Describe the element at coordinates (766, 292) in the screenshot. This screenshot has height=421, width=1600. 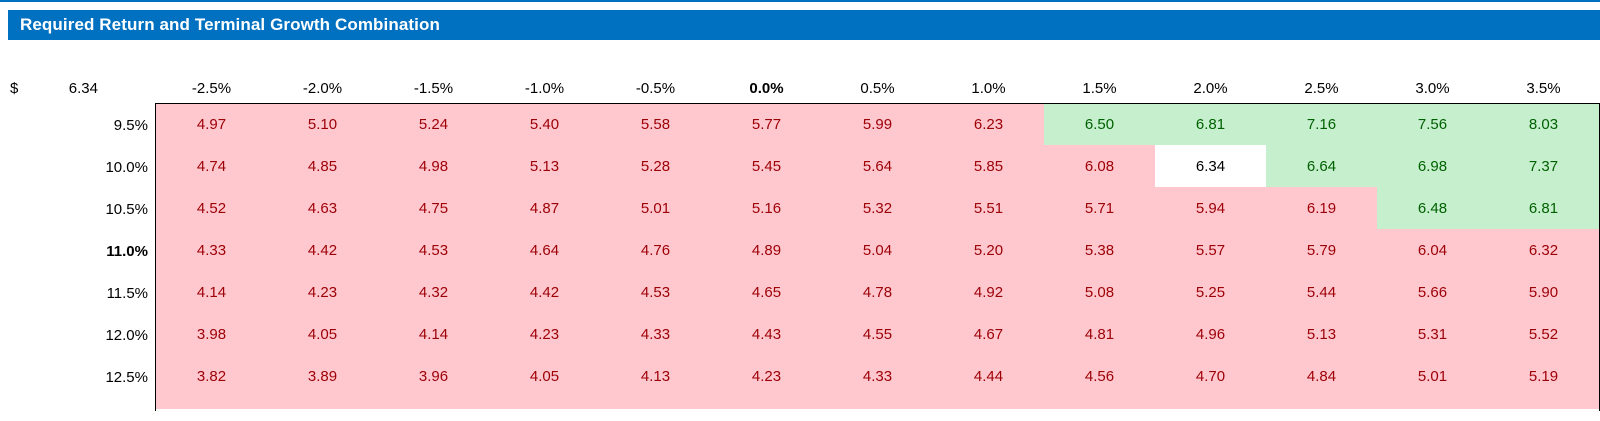
I see `data-cell: 4.65` at that location.